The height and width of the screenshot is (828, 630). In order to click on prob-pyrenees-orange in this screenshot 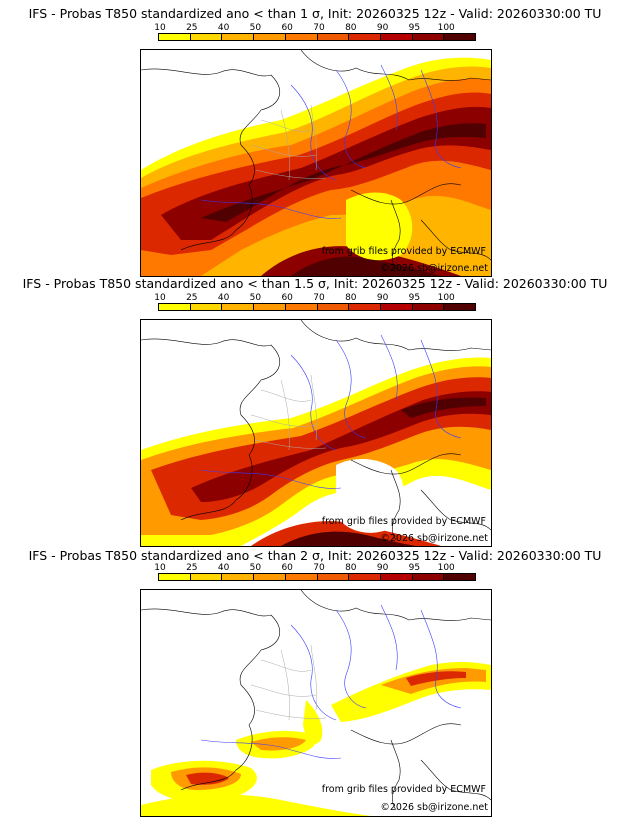, I will do `click(278, 744)`.